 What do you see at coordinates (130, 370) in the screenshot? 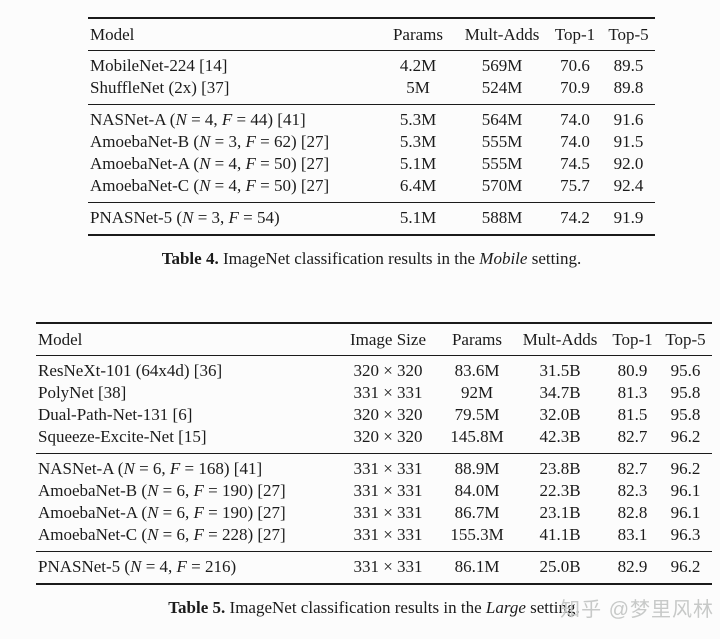
I see `model-cell: ResNeXt-101 (64x4d) [36]` at bounding box center [130, 370].